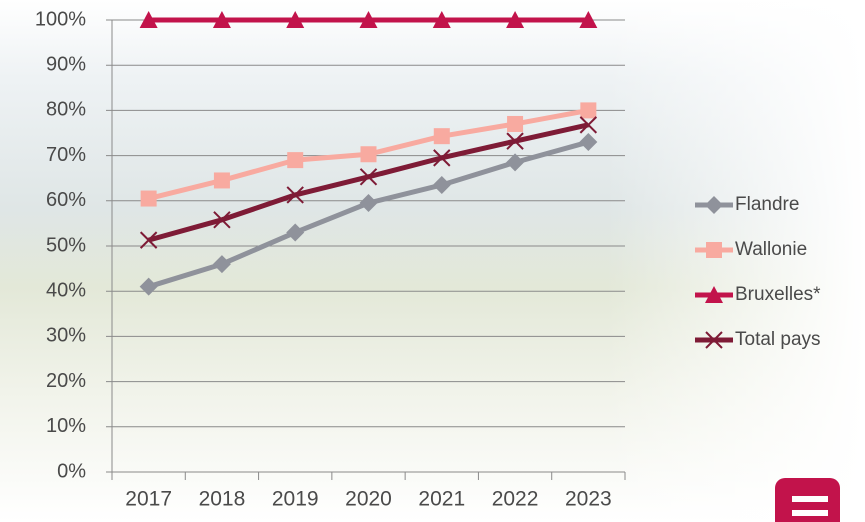  I want to click on y-tick-label: 70%, so click(66, 155).